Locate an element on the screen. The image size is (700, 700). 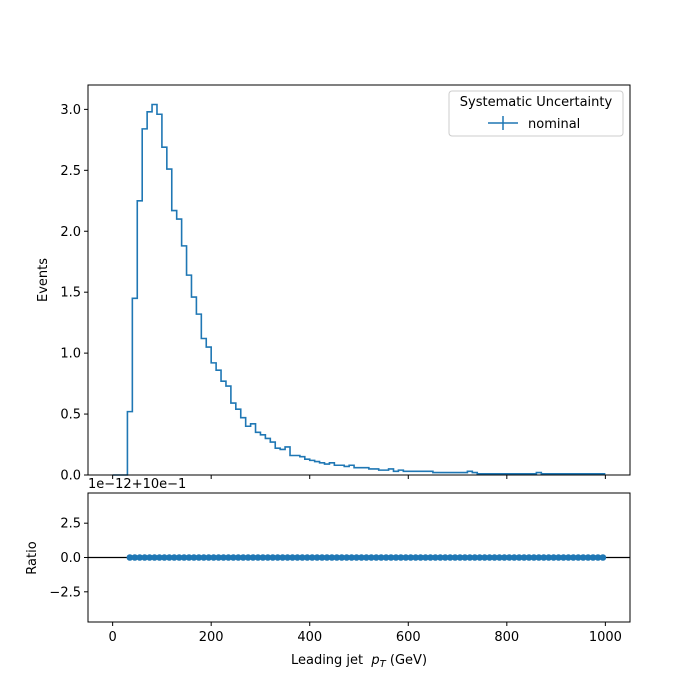
main-y-tick-label: 0.5 is located at coordinates (70, 415).